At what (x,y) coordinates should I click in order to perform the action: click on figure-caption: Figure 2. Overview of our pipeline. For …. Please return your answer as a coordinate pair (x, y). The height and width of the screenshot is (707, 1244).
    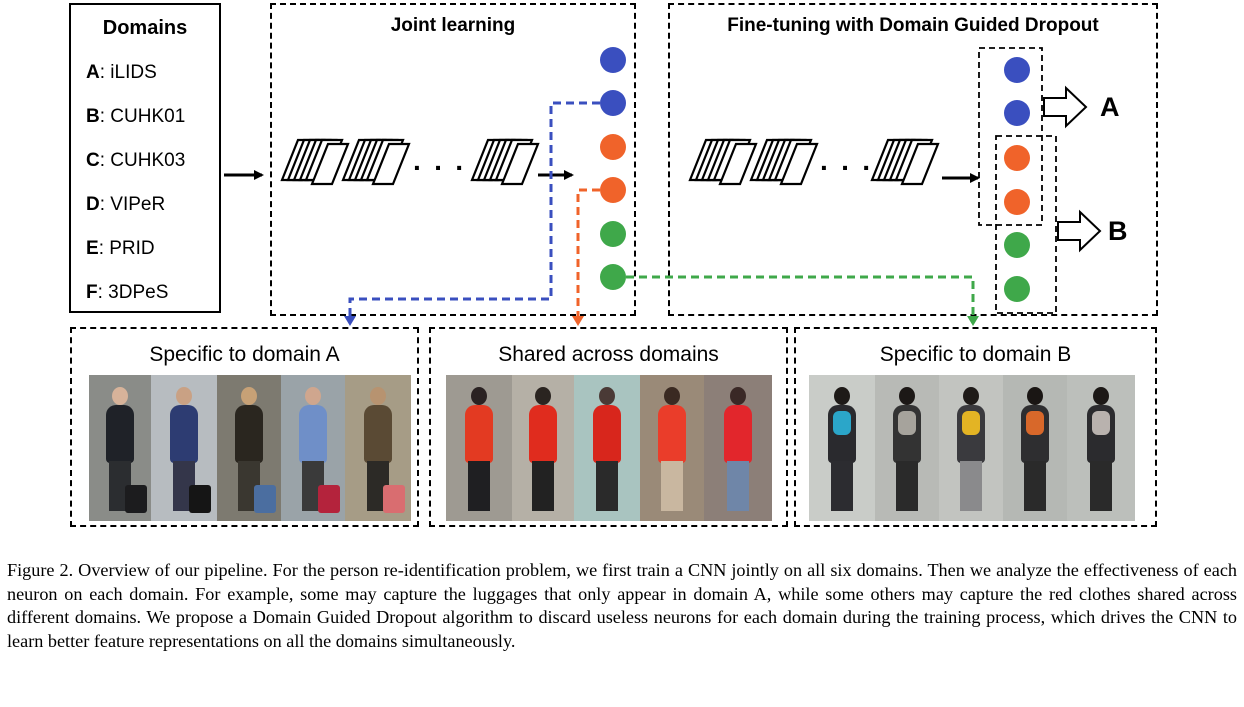
    Looking at the image, I should click on (622, 605).